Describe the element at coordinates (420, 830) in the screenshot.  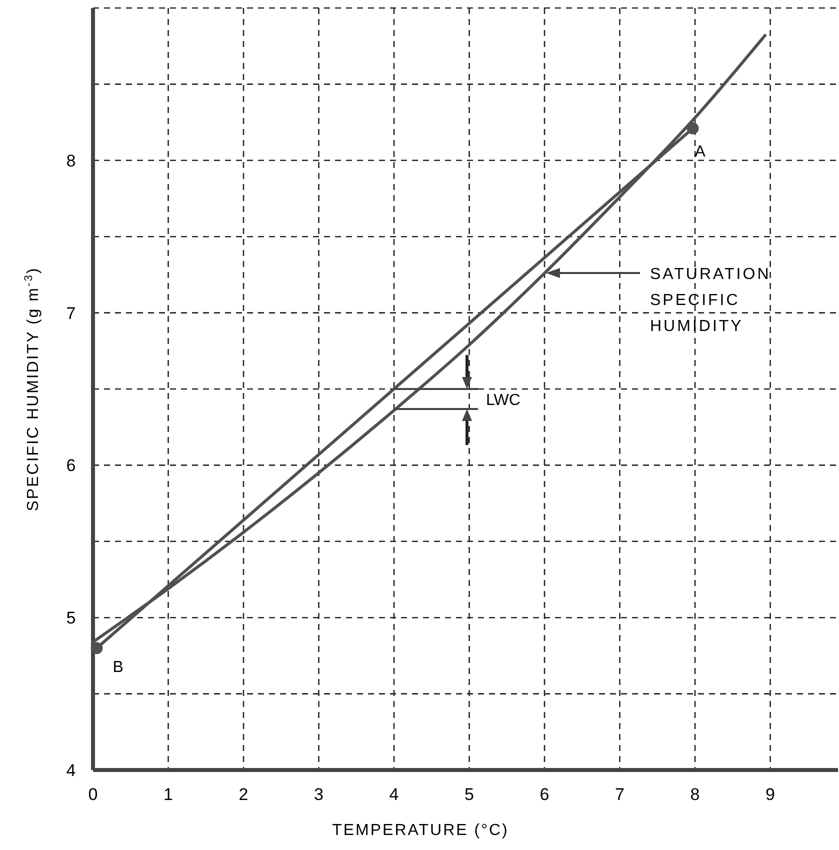
I see `x-axis-title: TEMPERATURE (°C)` at that location.